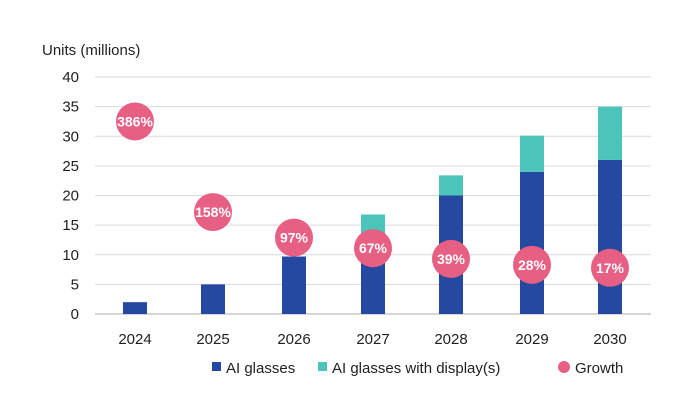  I want to click on legend-growth-label: Growth, so click(599, 368).